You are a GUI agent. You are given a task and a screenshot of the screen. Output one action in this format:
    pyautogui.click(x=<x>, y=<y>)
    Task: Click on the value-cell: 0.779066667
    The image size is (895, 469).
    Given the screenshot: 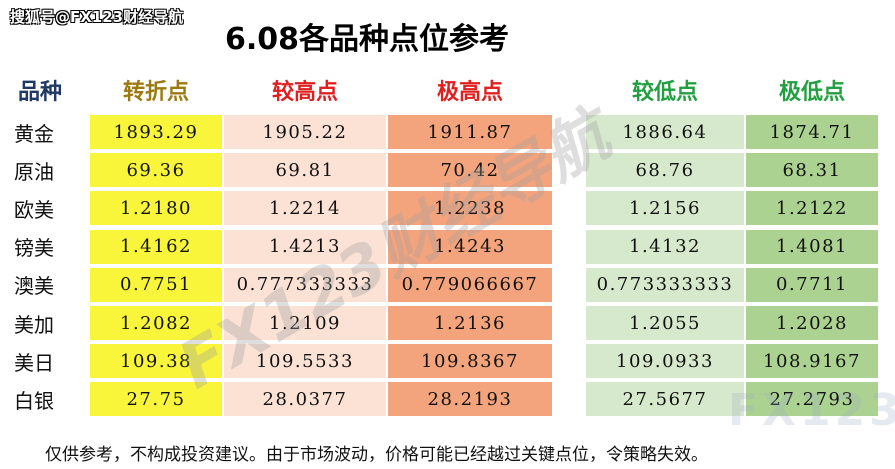 What is the action you would take?
    pyautogui.click(x=470, y=284)
    